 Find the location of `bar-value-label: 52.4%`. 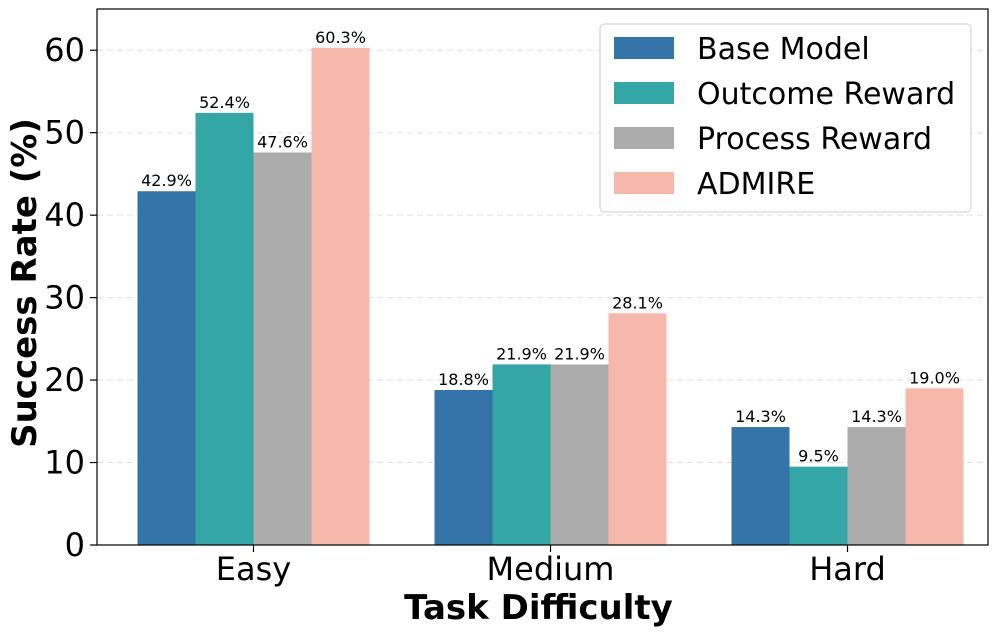

bar-value-label: 52.4% is located at coordinates (224, 102).